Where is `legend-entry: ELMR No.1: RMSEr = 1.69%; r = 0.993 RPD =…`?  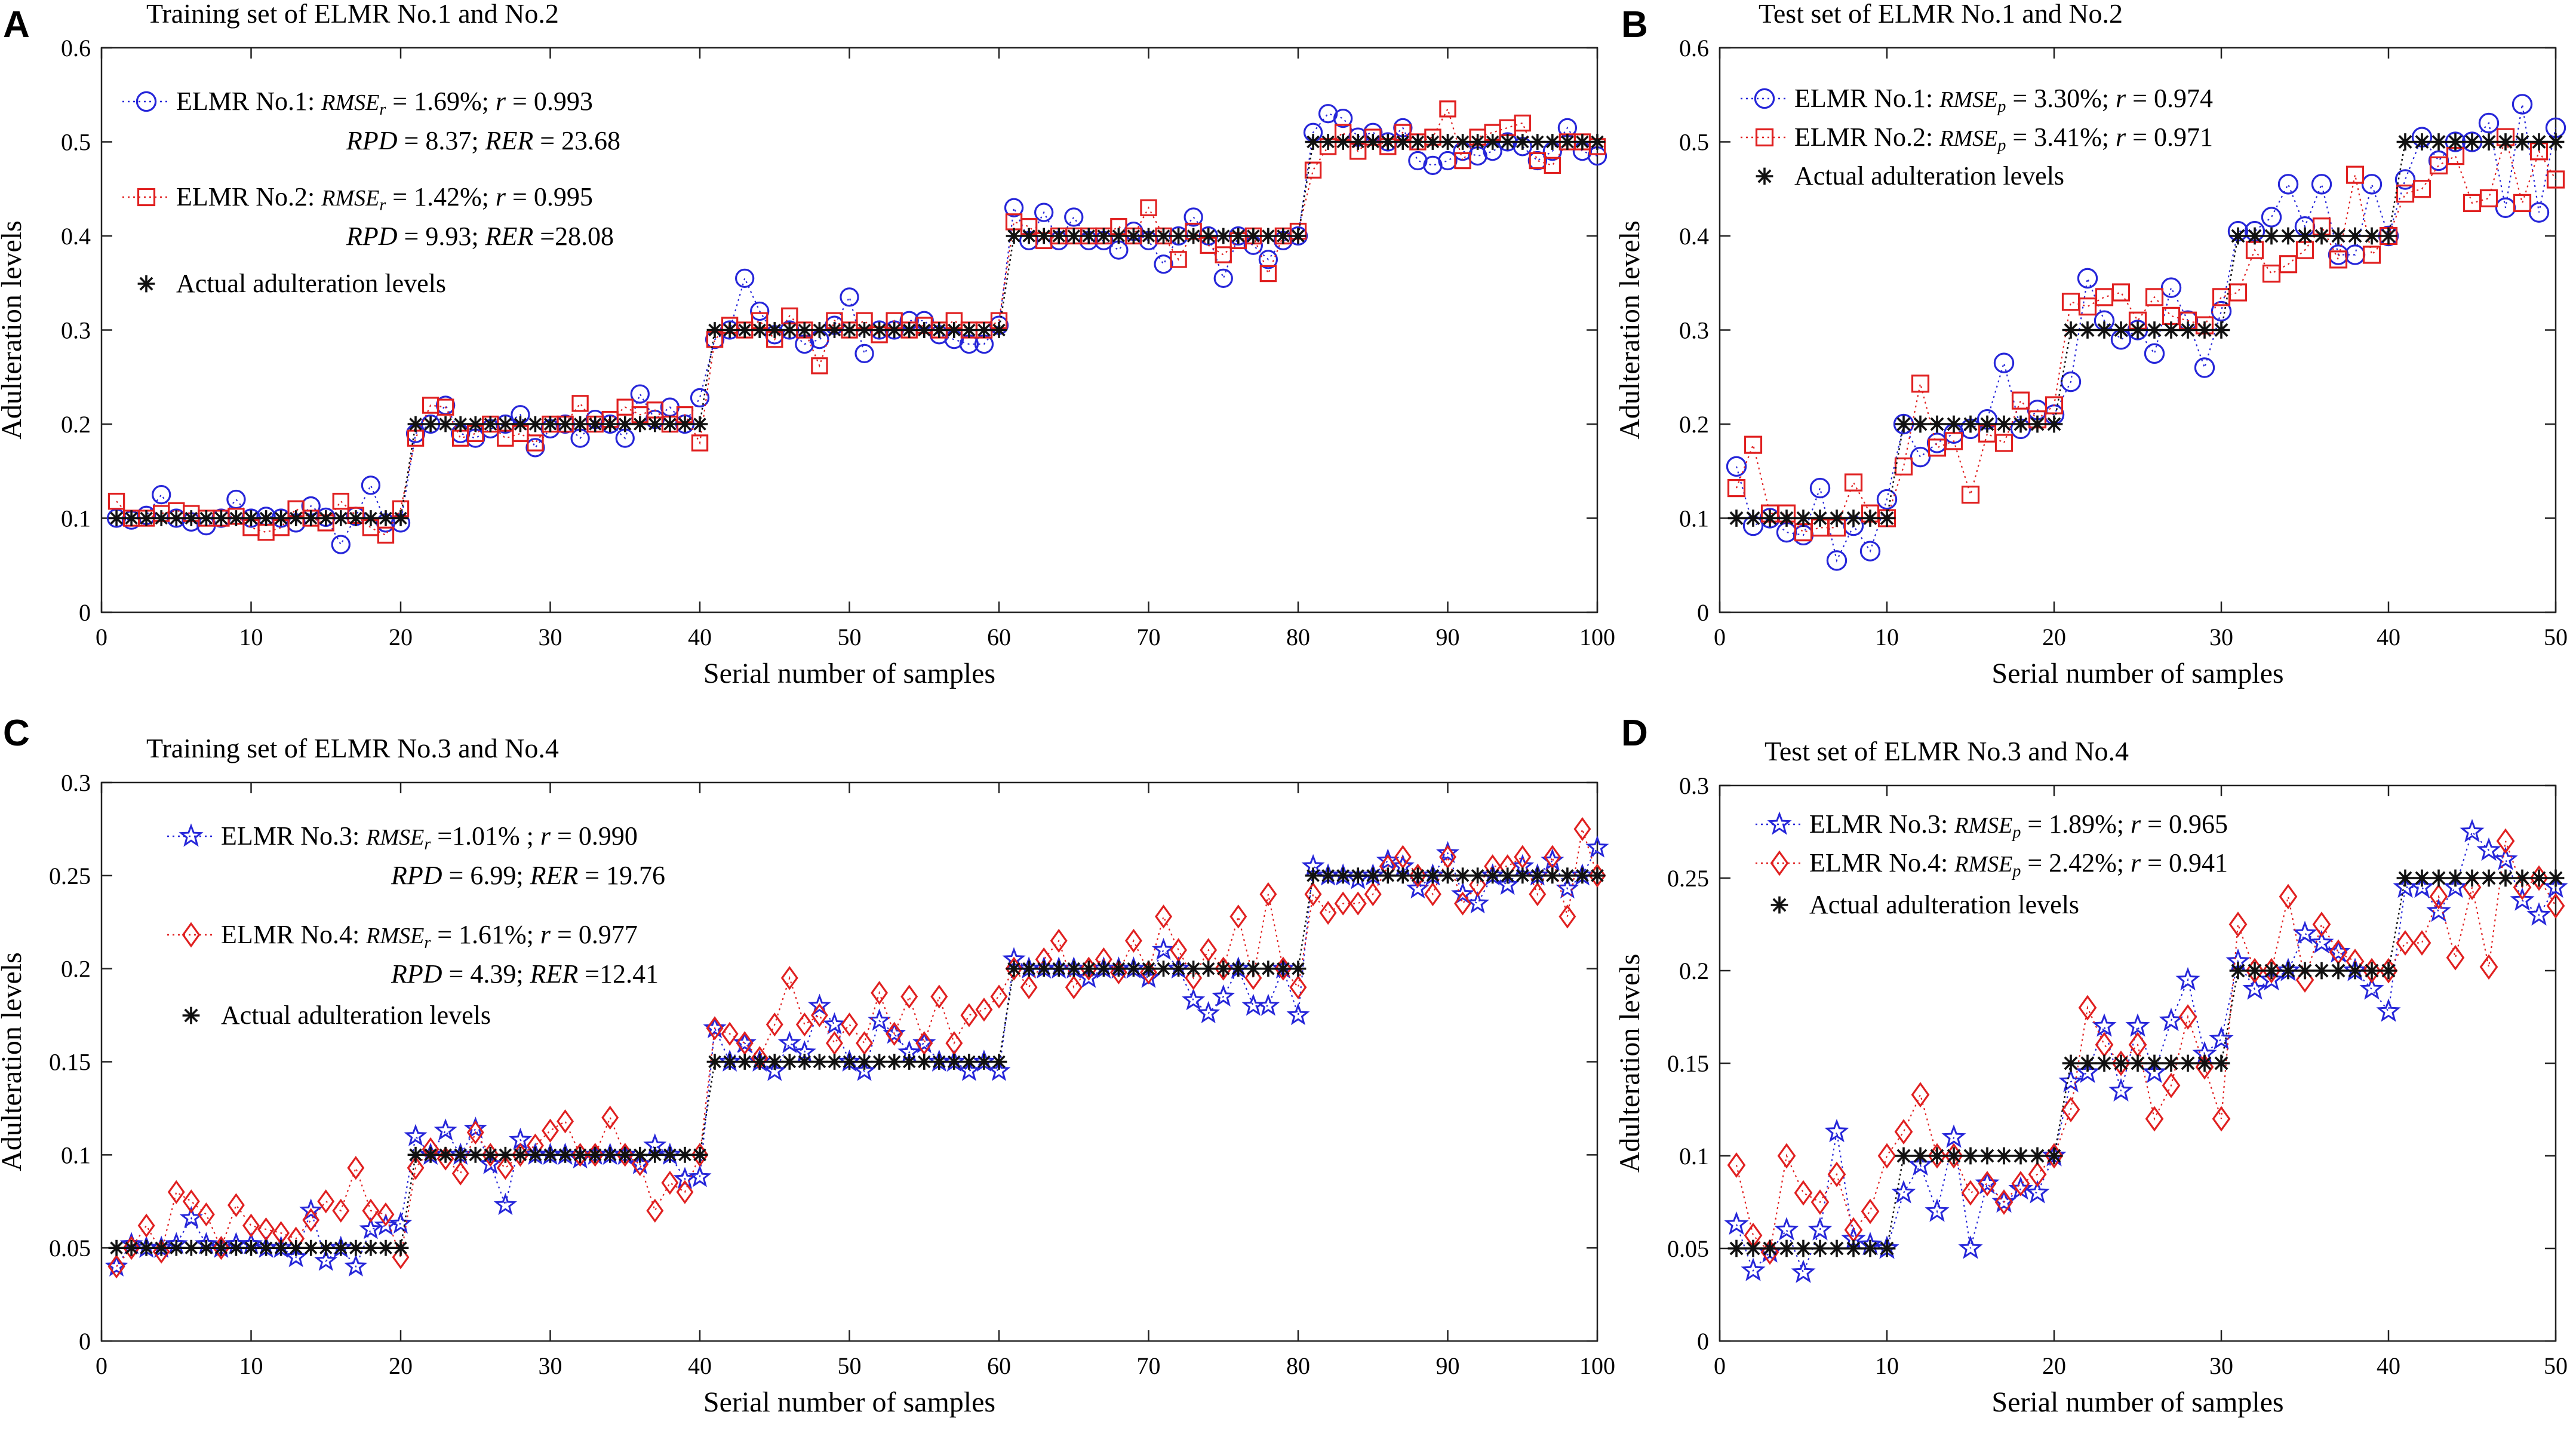
legend-entry: ELMR No.1: RMSEr = 1.69%; r = 0.993 RPD =… is located at coordinates (371, 121).